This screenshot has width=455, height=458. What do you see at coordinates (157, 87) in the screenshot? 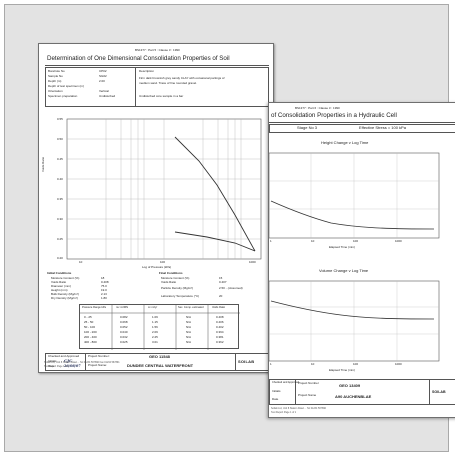
I see `sample-info-box` at bounding box center [157, 87].